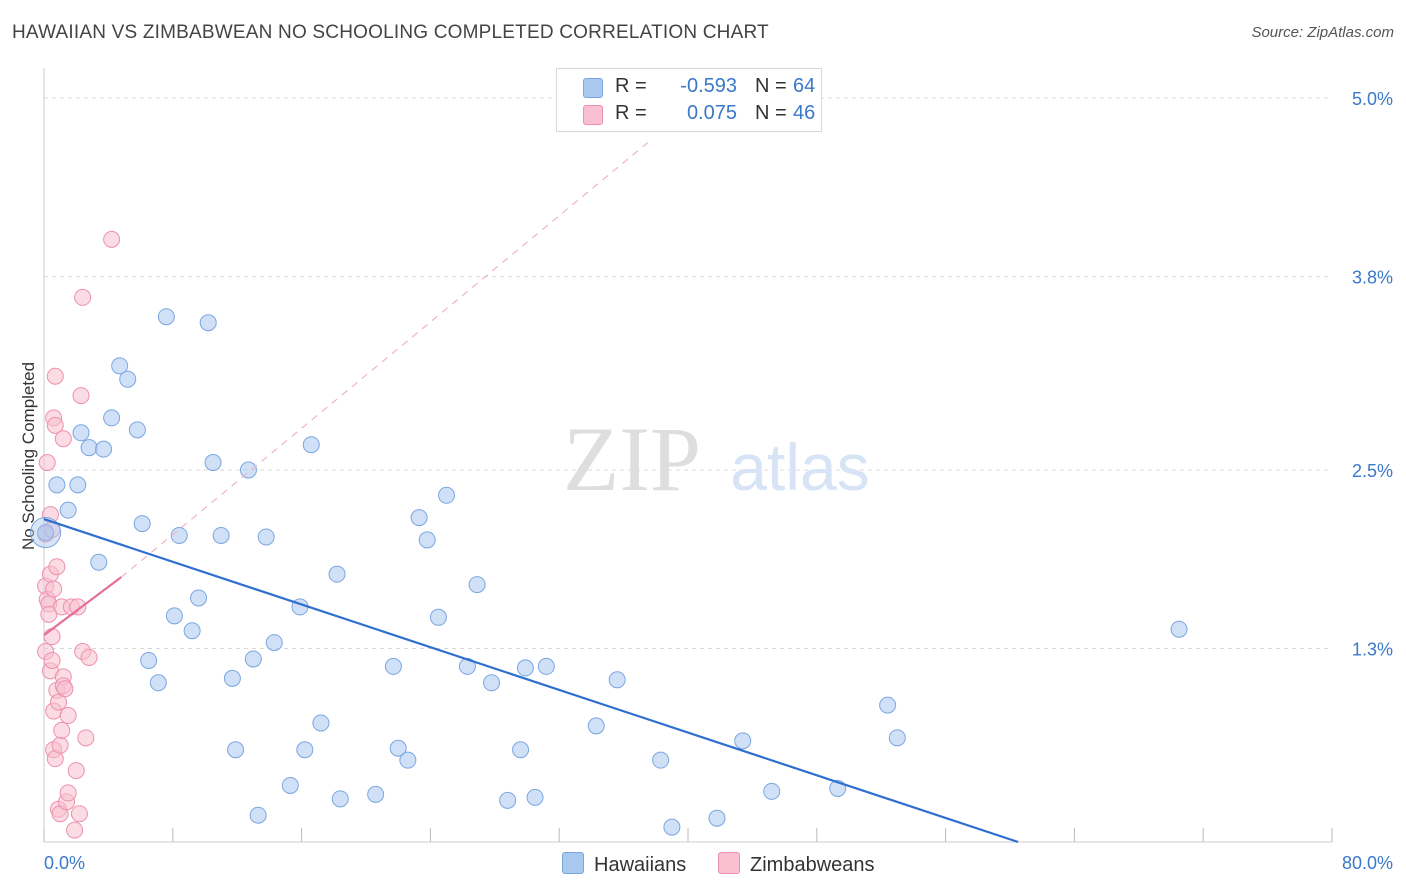  Describe the element at coordinates (804, 86) in the screenshot. I see `legend-n-value: 64` at that location.